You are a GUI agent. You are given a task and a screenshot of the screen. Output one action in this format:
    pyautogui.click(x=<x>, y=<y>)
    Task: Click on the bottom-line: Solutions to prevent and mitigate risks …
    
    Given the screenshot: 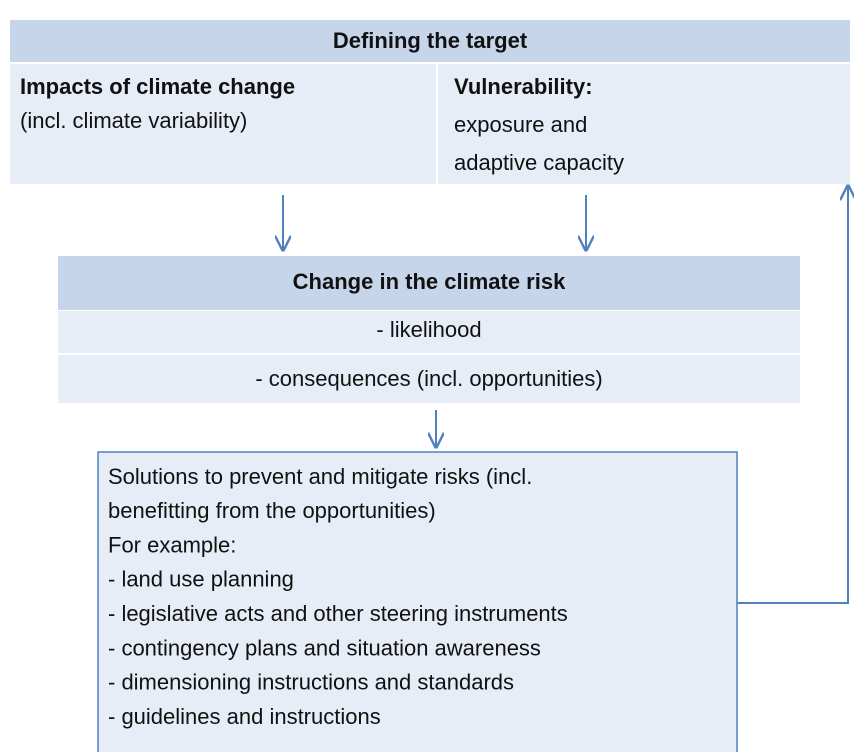 What is the action you would take?
    pyautogui.click(x=320, y=476)
    